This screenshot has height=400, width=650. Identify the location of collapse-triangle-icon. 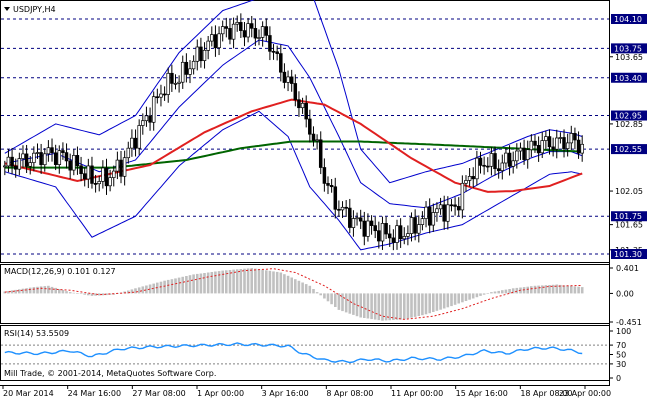
(7, 9).